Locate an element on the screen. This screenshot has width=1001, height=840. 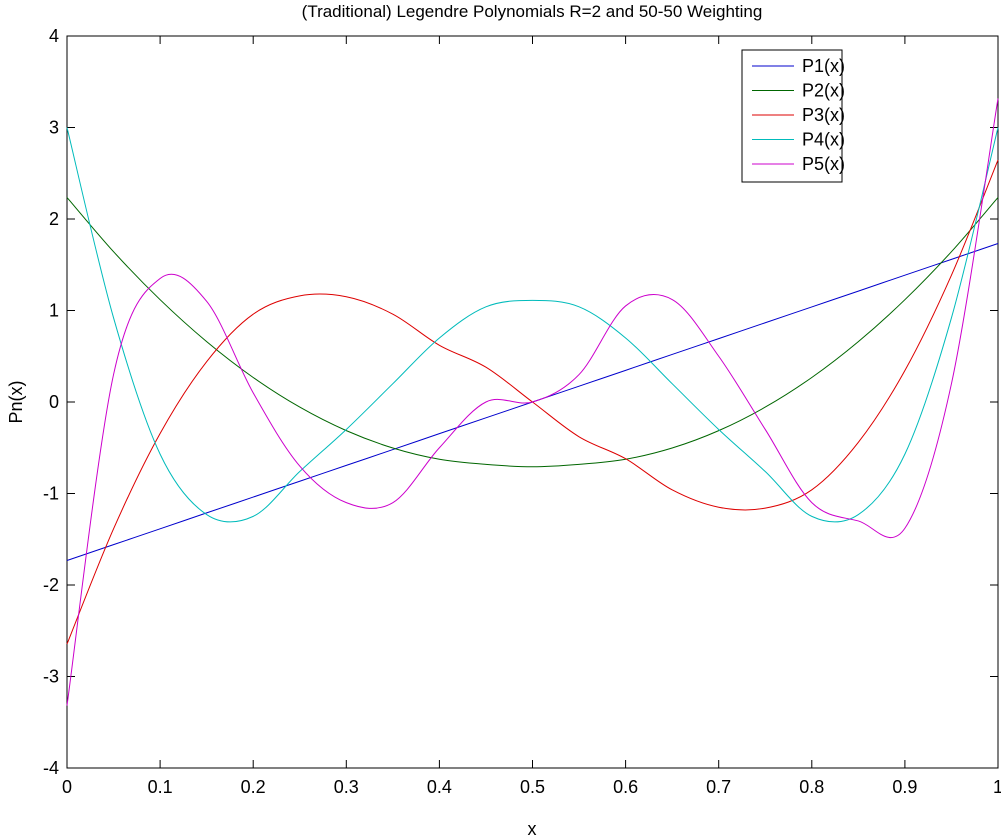
x-tick-label: 0.1 is located at coordinates (160, 787).